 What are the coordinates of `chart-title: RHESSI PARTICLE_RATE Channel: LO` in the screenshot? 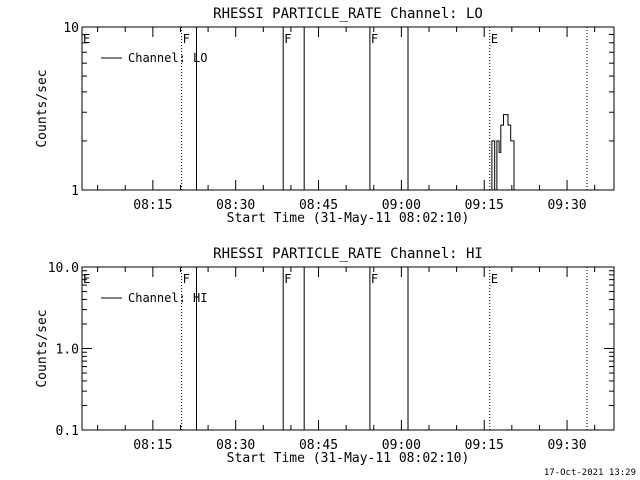 It's located at (348, 14).